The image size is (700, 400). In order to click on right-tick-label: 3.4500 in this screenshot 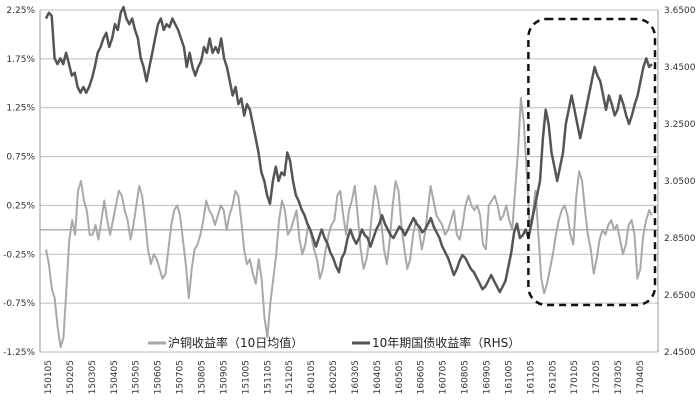, I will do `click(680, 68)`.